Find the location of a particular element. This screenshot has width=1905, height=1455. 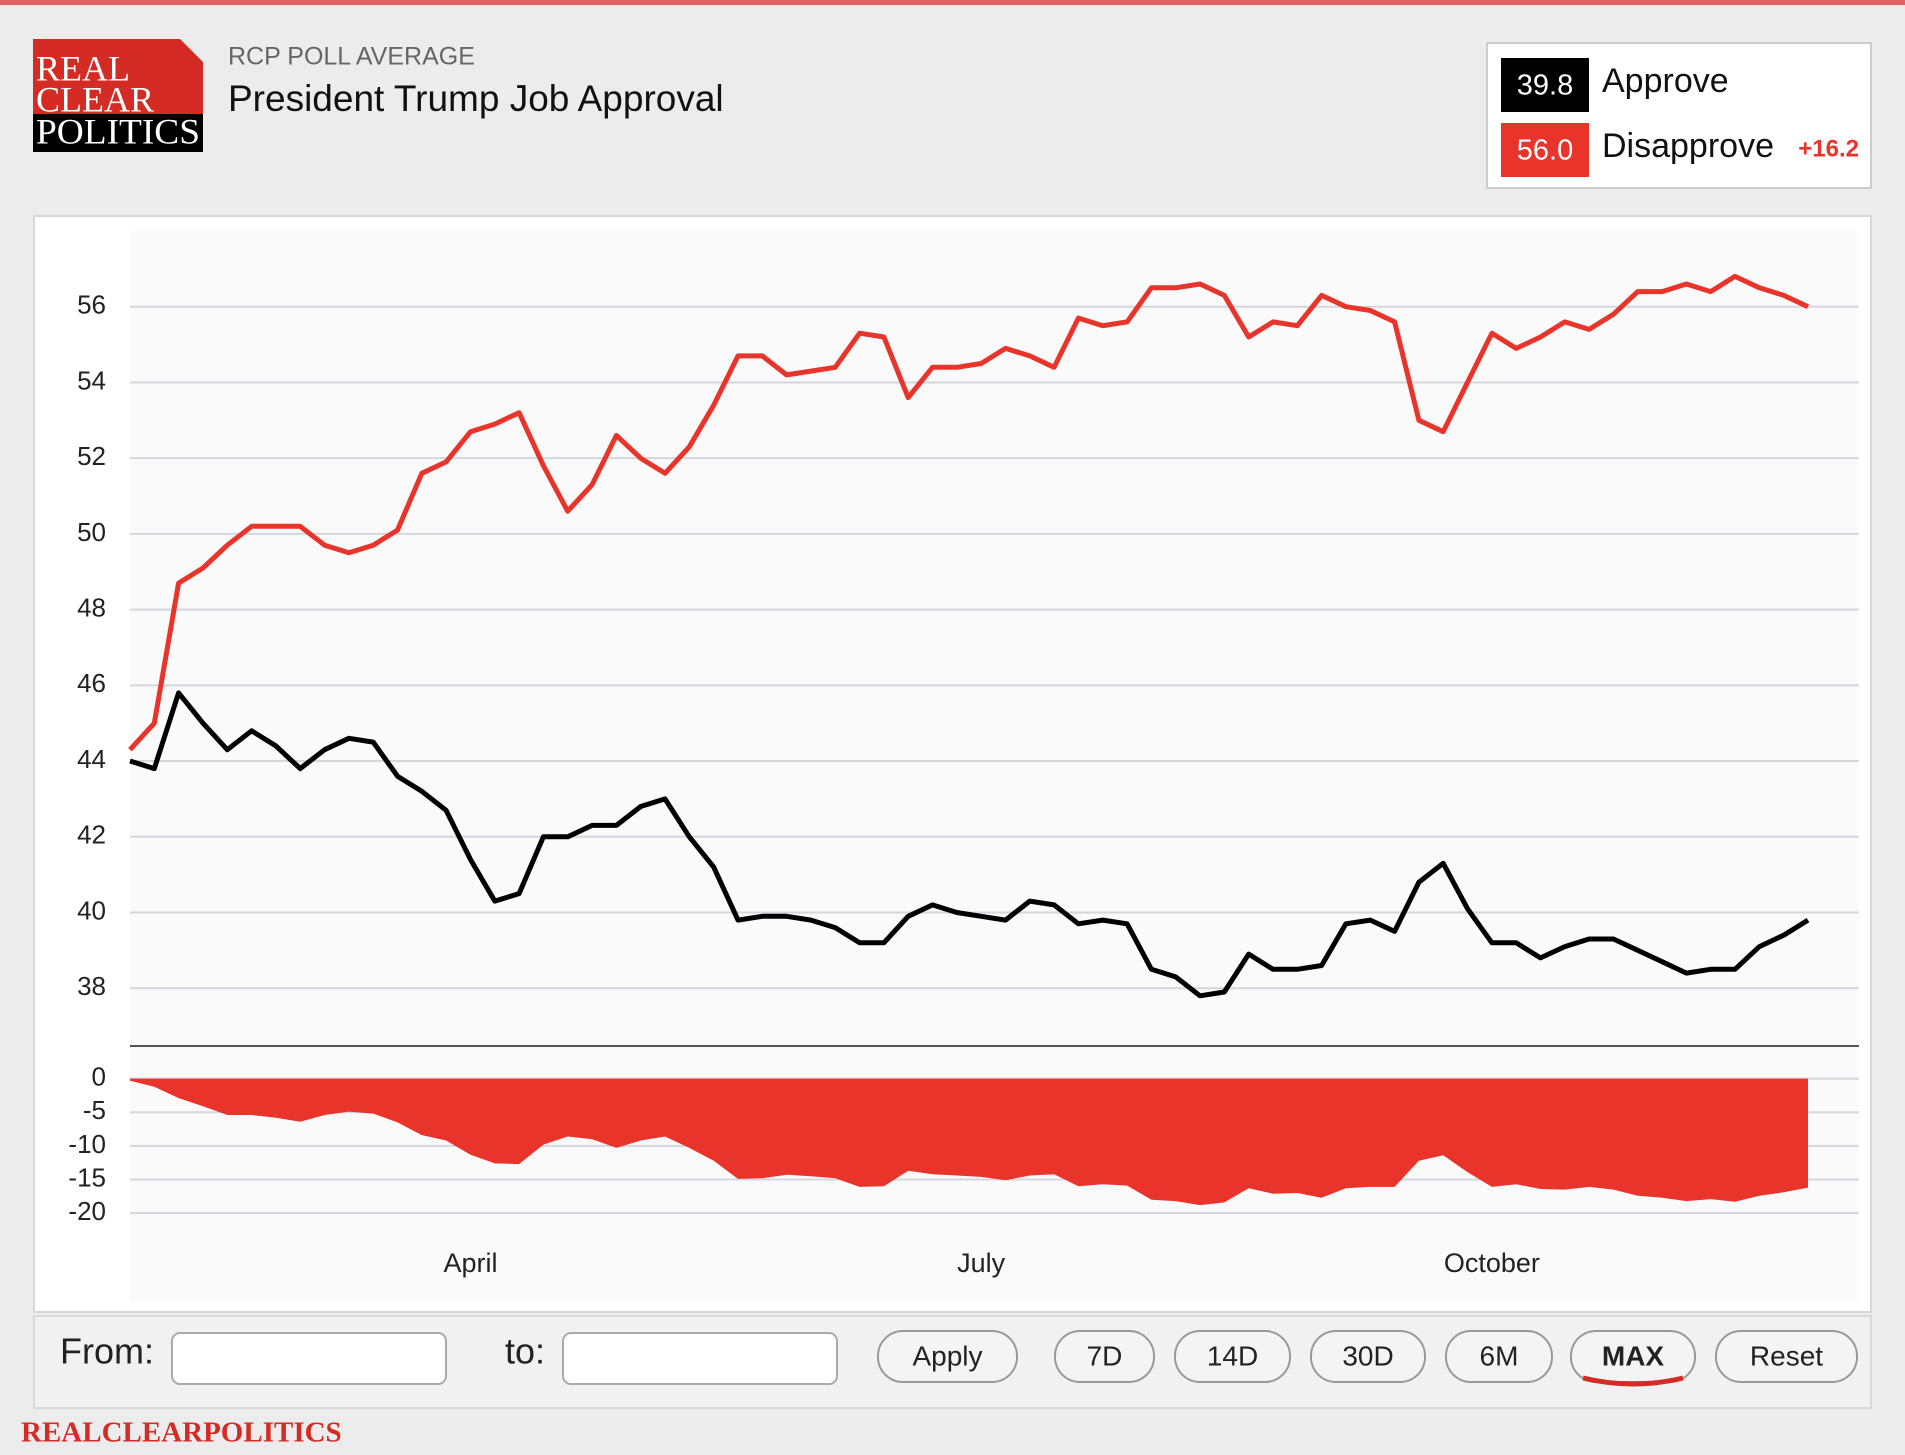

logo-band is located at coordinates (118, 133).